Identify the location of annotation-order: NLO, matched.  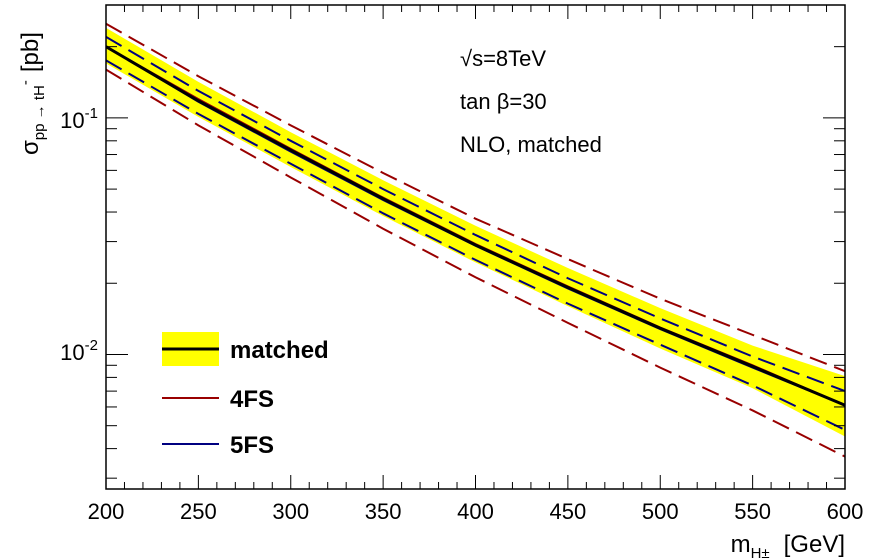
(531, 144).